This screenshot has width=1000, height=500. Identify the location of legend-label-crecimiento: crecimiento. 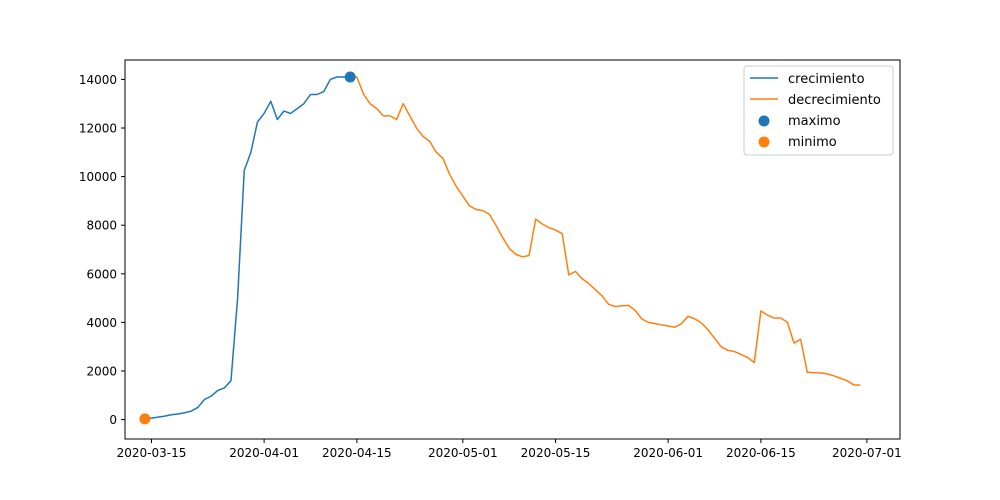
(826, 79).